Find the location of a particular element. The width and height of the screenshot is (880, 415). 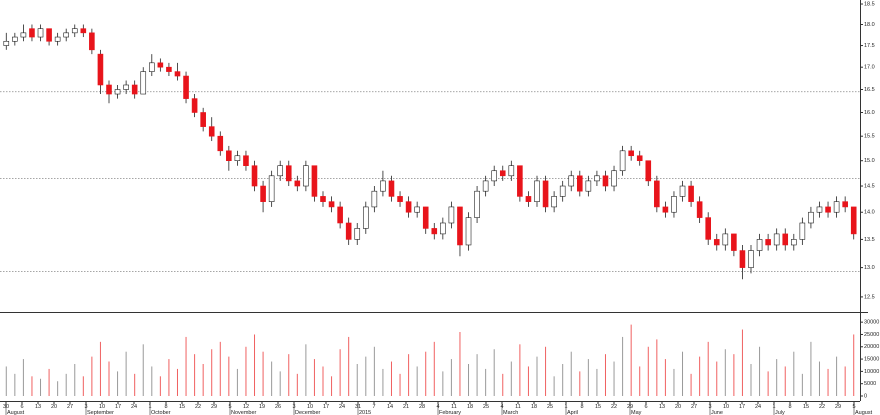

x-tick-label: 20 is located at coordinates (54, 407).